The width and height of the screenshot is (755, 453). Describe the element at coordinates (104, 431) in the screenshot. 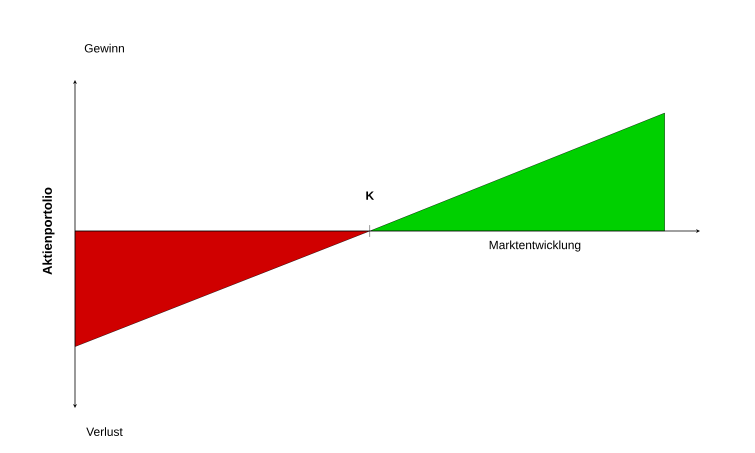

I see `text: Verlust` at that location.